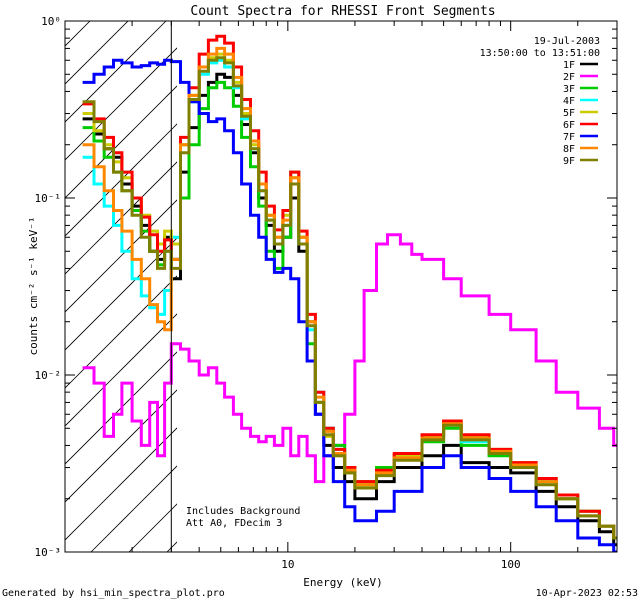 The height and width of the screenshot is (600, 640). What do you see at coordinates (48, 375) in the screenshot?
I see `y-tick-label: 10⁻²` at bounding box center [48, 375].